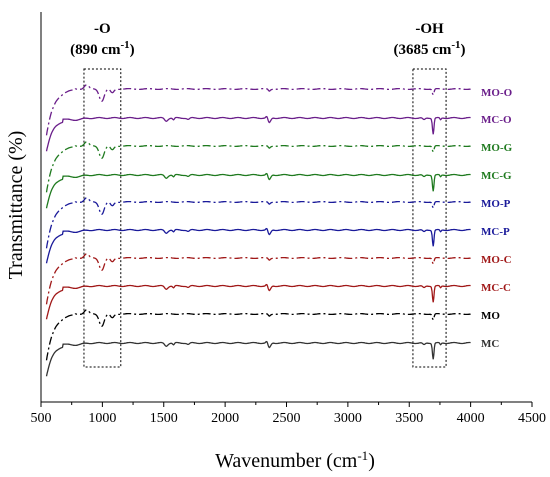  What do you see at coordinates (532, 418) in the screenshot?
I see `x-tick-label: 4500` at bounding box center [532, 418].